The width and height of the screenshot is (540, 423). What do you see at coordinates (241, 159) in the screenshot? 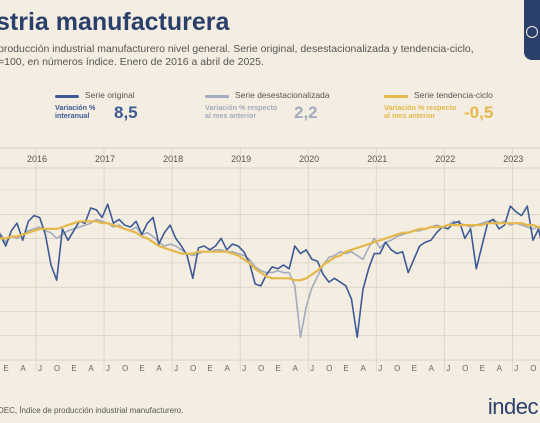
I see `year-label: 2019` at bounding box center [241, 159].